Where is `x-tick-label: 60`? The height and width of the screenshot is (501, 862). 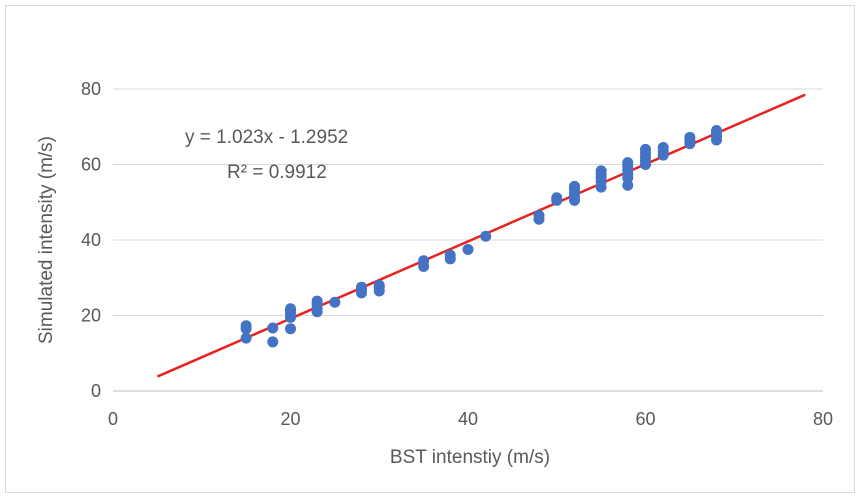
x-tick-label: 60 is located at coordinates (645, 419).